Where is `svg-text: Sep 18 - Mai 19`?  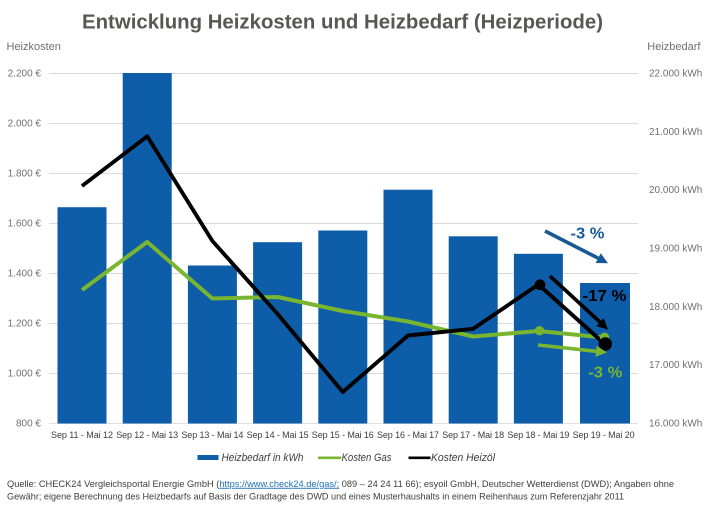 svg-text: Sep 18 - Mai 19 is located at coordinates (538, 435).